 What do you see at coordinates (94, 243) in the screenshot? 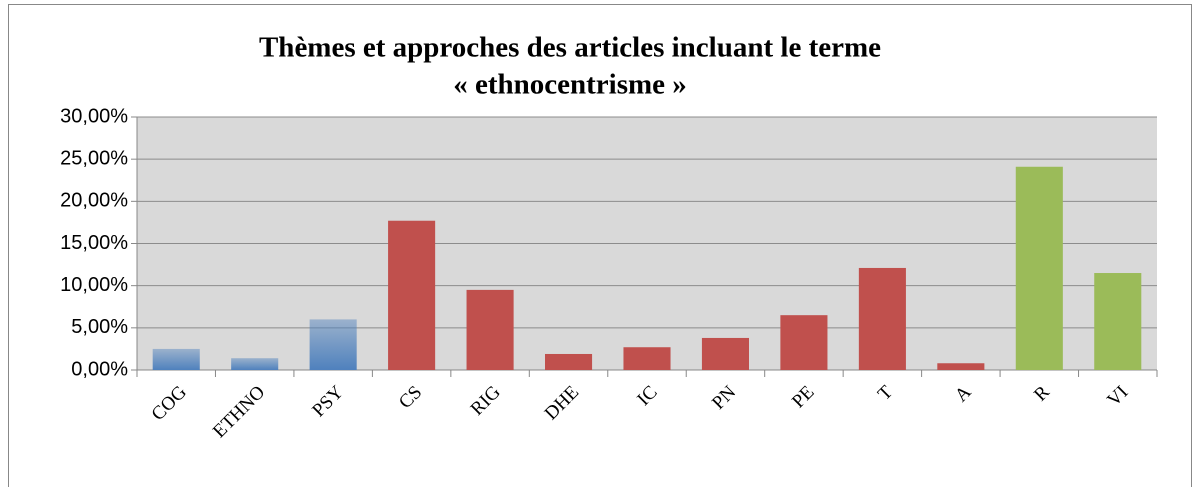
I see `y-tick-label: 15,00%` at bounding box center [94, 243].